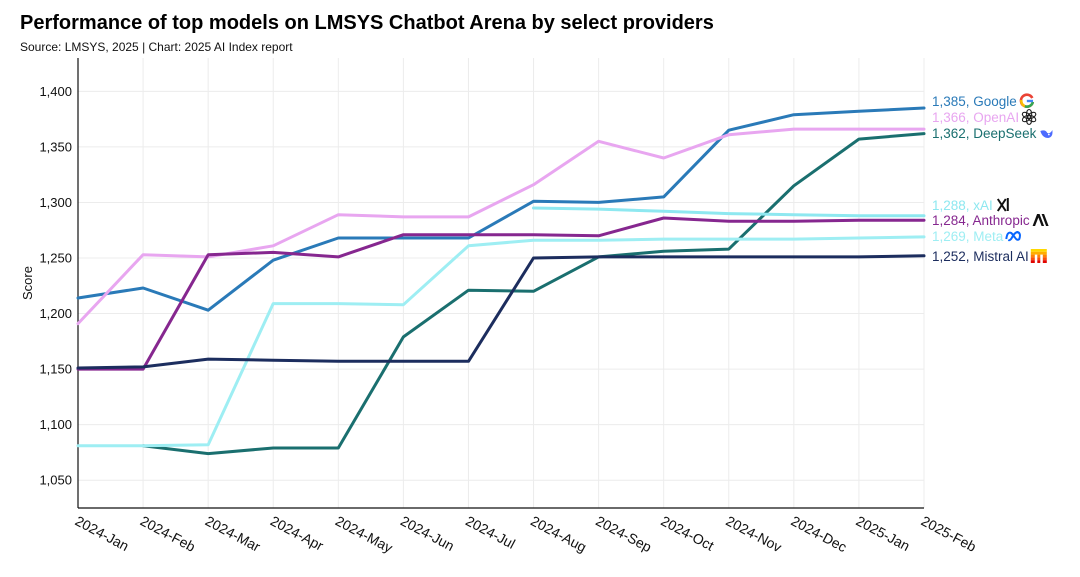  Describe the element at coordinates (233, 534) in the screenshot. I see `x-tick-label: 2024-Mar` at that location.